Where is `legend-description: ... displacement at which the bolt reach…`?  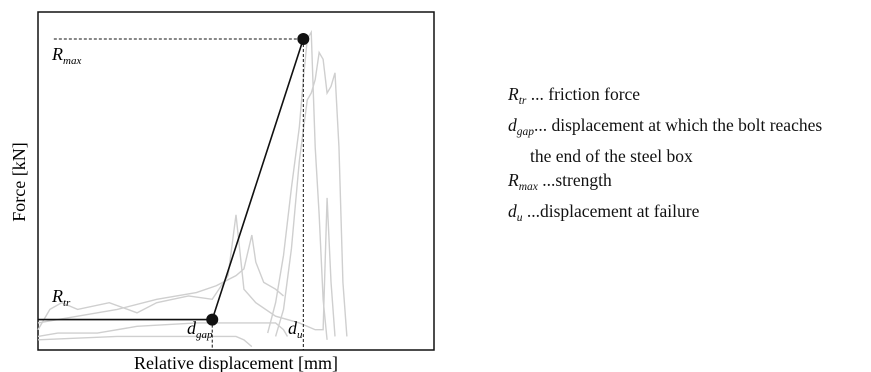
legend-description: ... displacement at which the bolt reach… is located at coordinates (678, 125).